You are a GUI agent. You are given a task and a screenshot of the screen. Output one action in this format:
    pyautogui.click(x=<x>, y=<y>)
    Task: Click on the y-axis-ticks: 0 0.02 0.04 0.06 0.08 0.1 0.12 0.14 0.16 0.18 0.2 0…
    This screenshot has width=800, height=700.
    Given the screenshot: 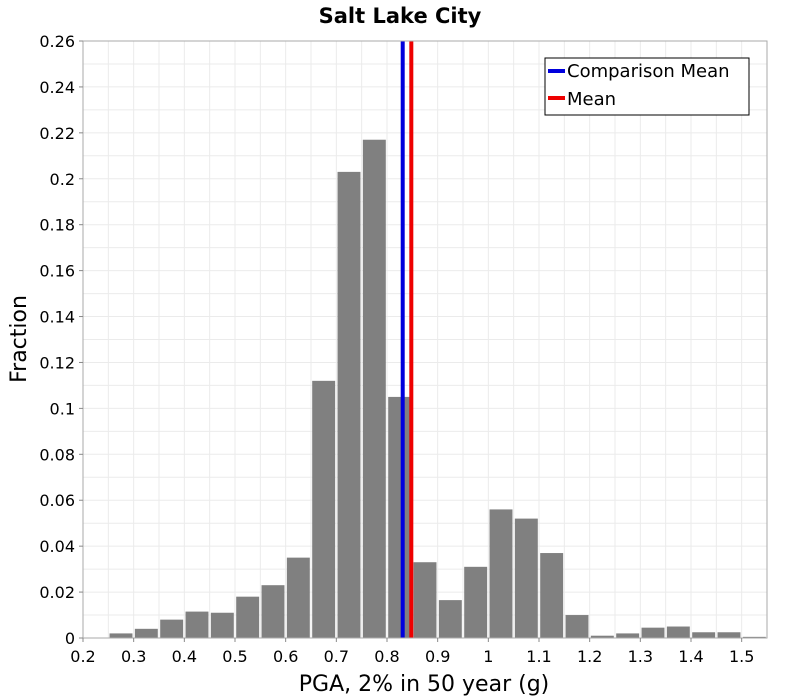 What is the action you would take?
    pyautogui.click(x=61, y=340)
    